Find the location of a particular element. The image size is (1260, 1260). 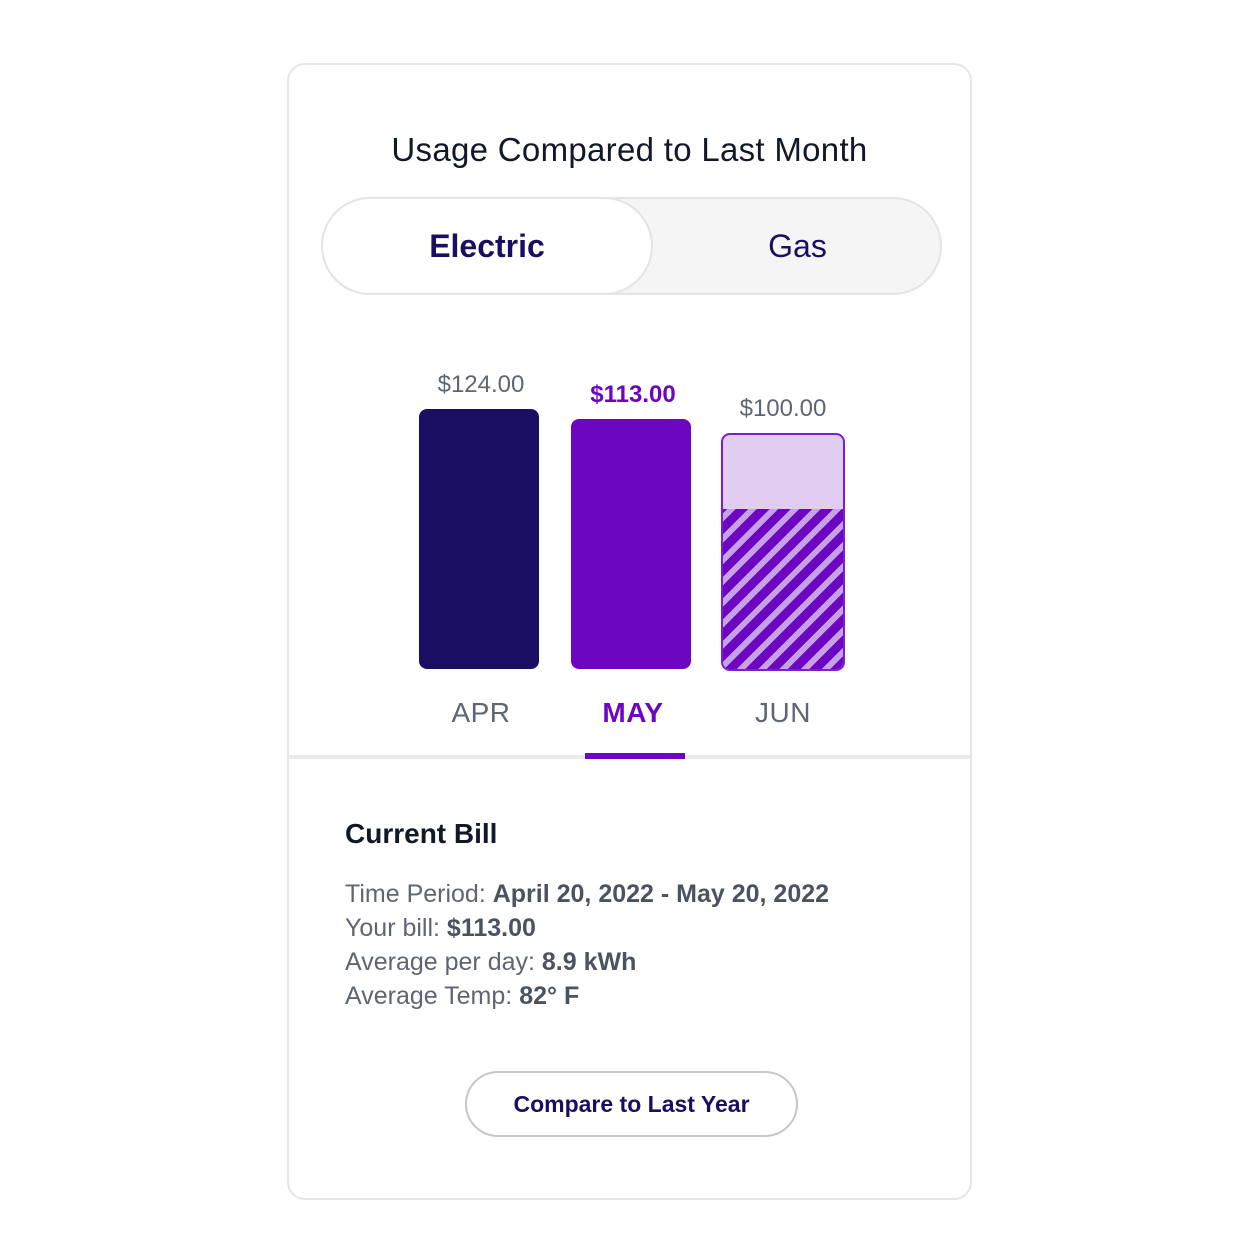

toggle-electric: Electric is located at coordinates (487, 246).